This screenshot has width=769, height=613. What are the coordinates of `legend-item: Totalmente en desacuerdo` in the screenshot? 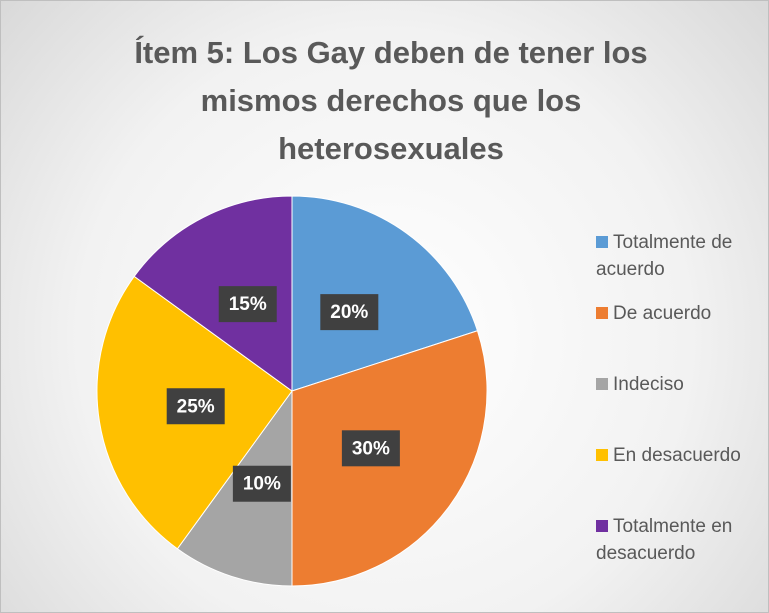 It's located at (681, 540).